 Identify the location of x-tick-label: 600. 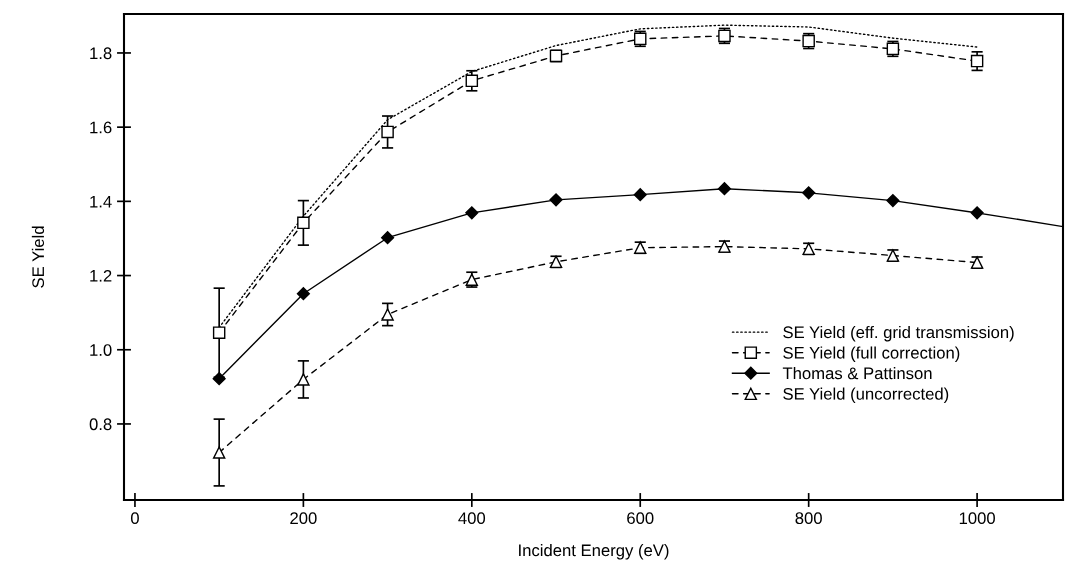
(640, 518).